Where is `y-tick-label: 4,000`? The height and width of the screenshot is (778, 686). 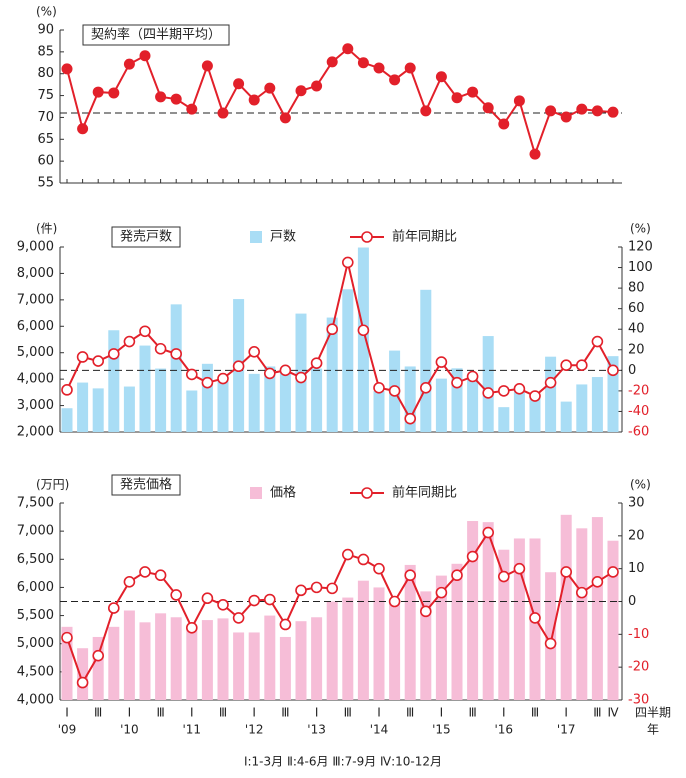
y-tick-label: 4,000 is located at coordinates (35, 700).